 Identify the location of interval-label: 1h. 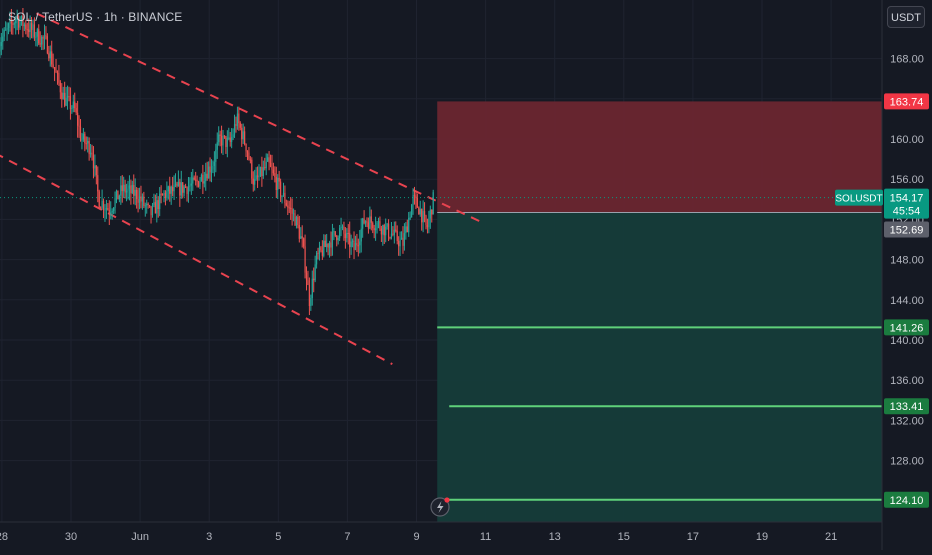
(111, 17).